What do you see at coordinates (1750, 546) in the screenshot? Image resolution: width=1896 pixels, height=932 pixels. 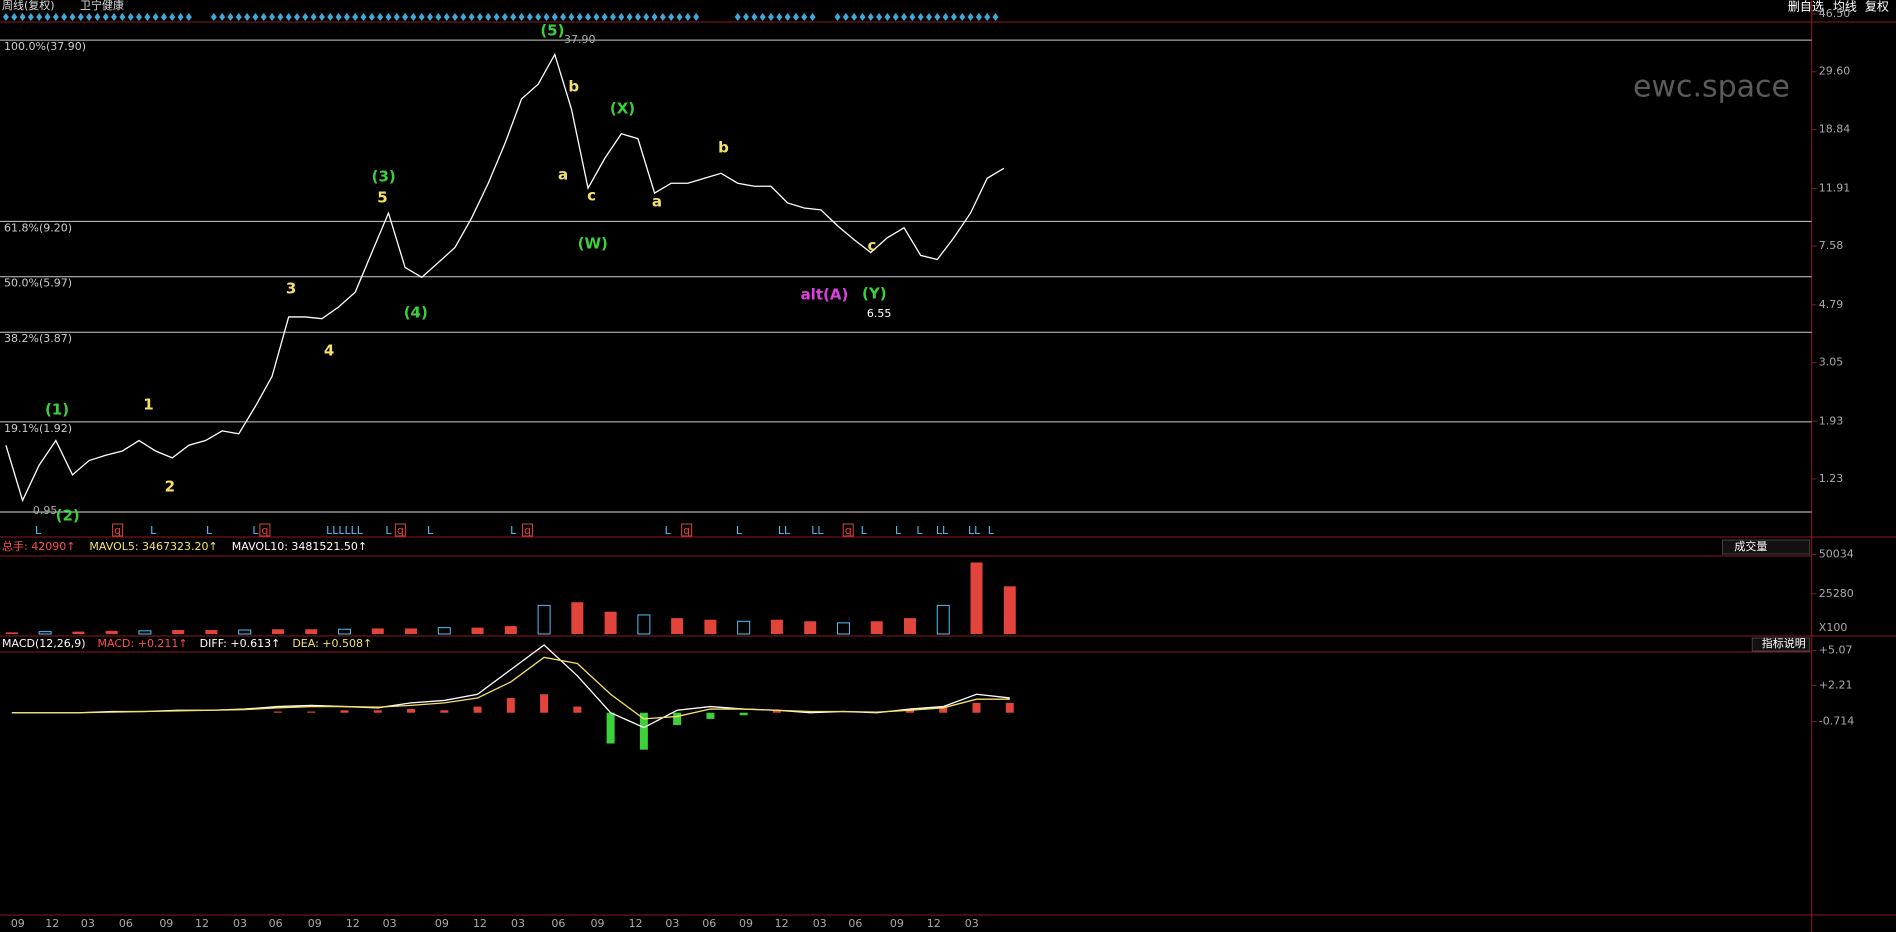 I see `dropdown-label: 成交量` at bounding box center [1750, 546].